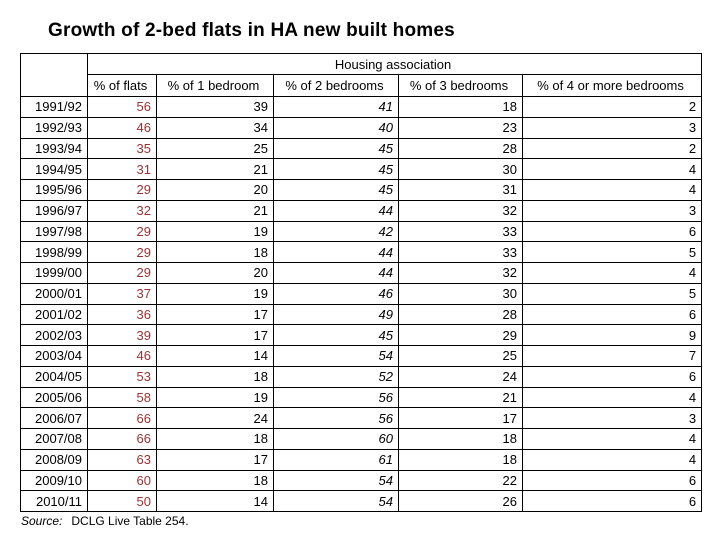 The width and height of the screenshot is (720, 540). Describe the element at coordinates (54, 376) in the screenshot. I see `year-cell: 2004/05` at that location.